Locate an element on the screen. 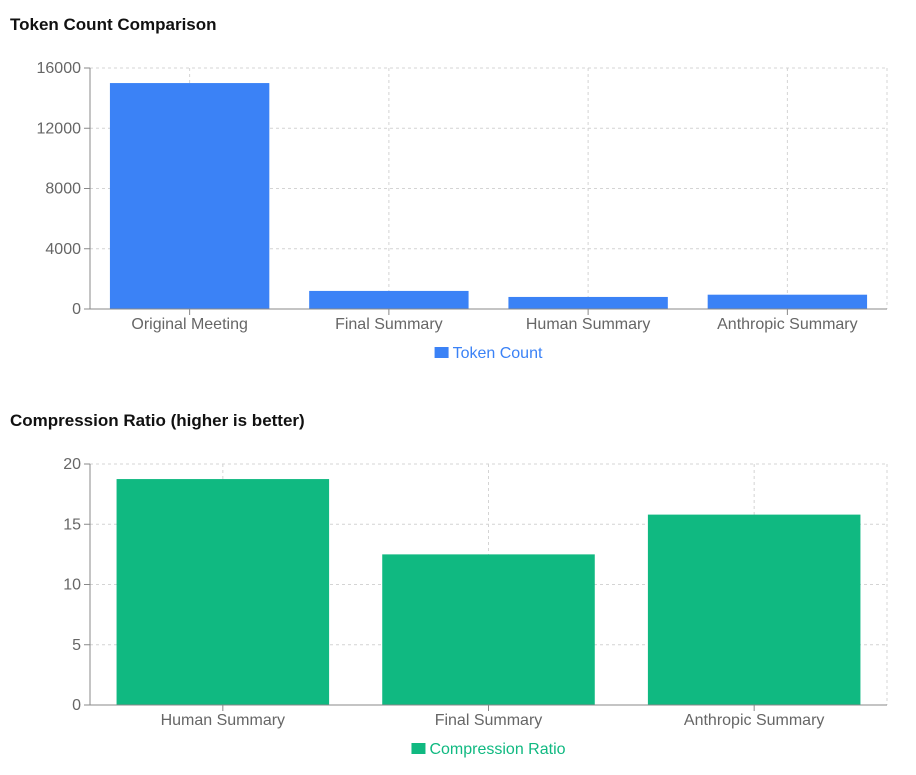 The image size is (916, 775). legend: Compression Ratio is located at coordinates (488, 749).